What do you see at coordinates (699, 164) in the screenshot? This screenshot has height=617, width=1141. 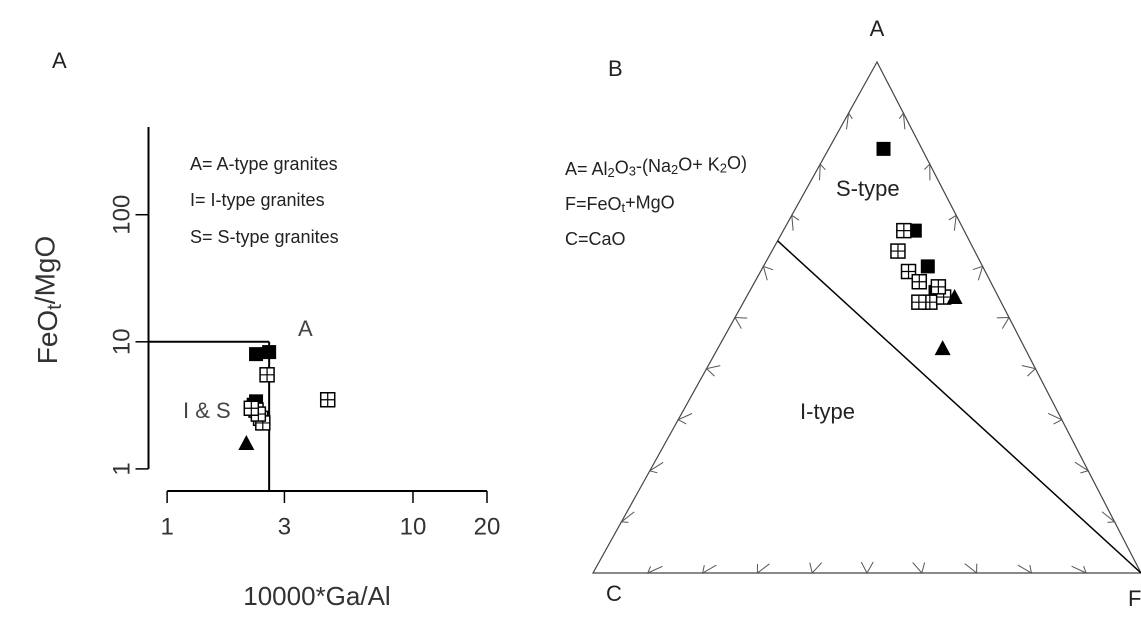 I see `formula-part: O+ K` at bounding box center [699, 164].